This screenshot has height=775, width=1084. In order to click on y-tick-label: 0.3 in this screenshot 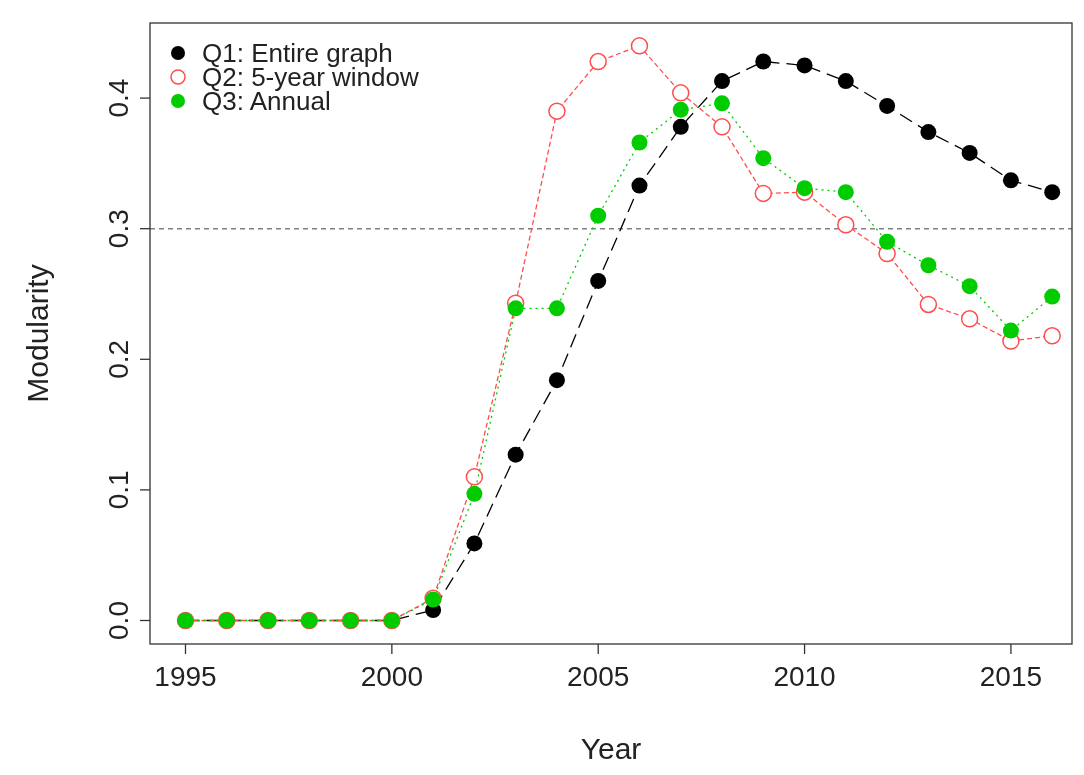, I will do `click(118, 229)`.